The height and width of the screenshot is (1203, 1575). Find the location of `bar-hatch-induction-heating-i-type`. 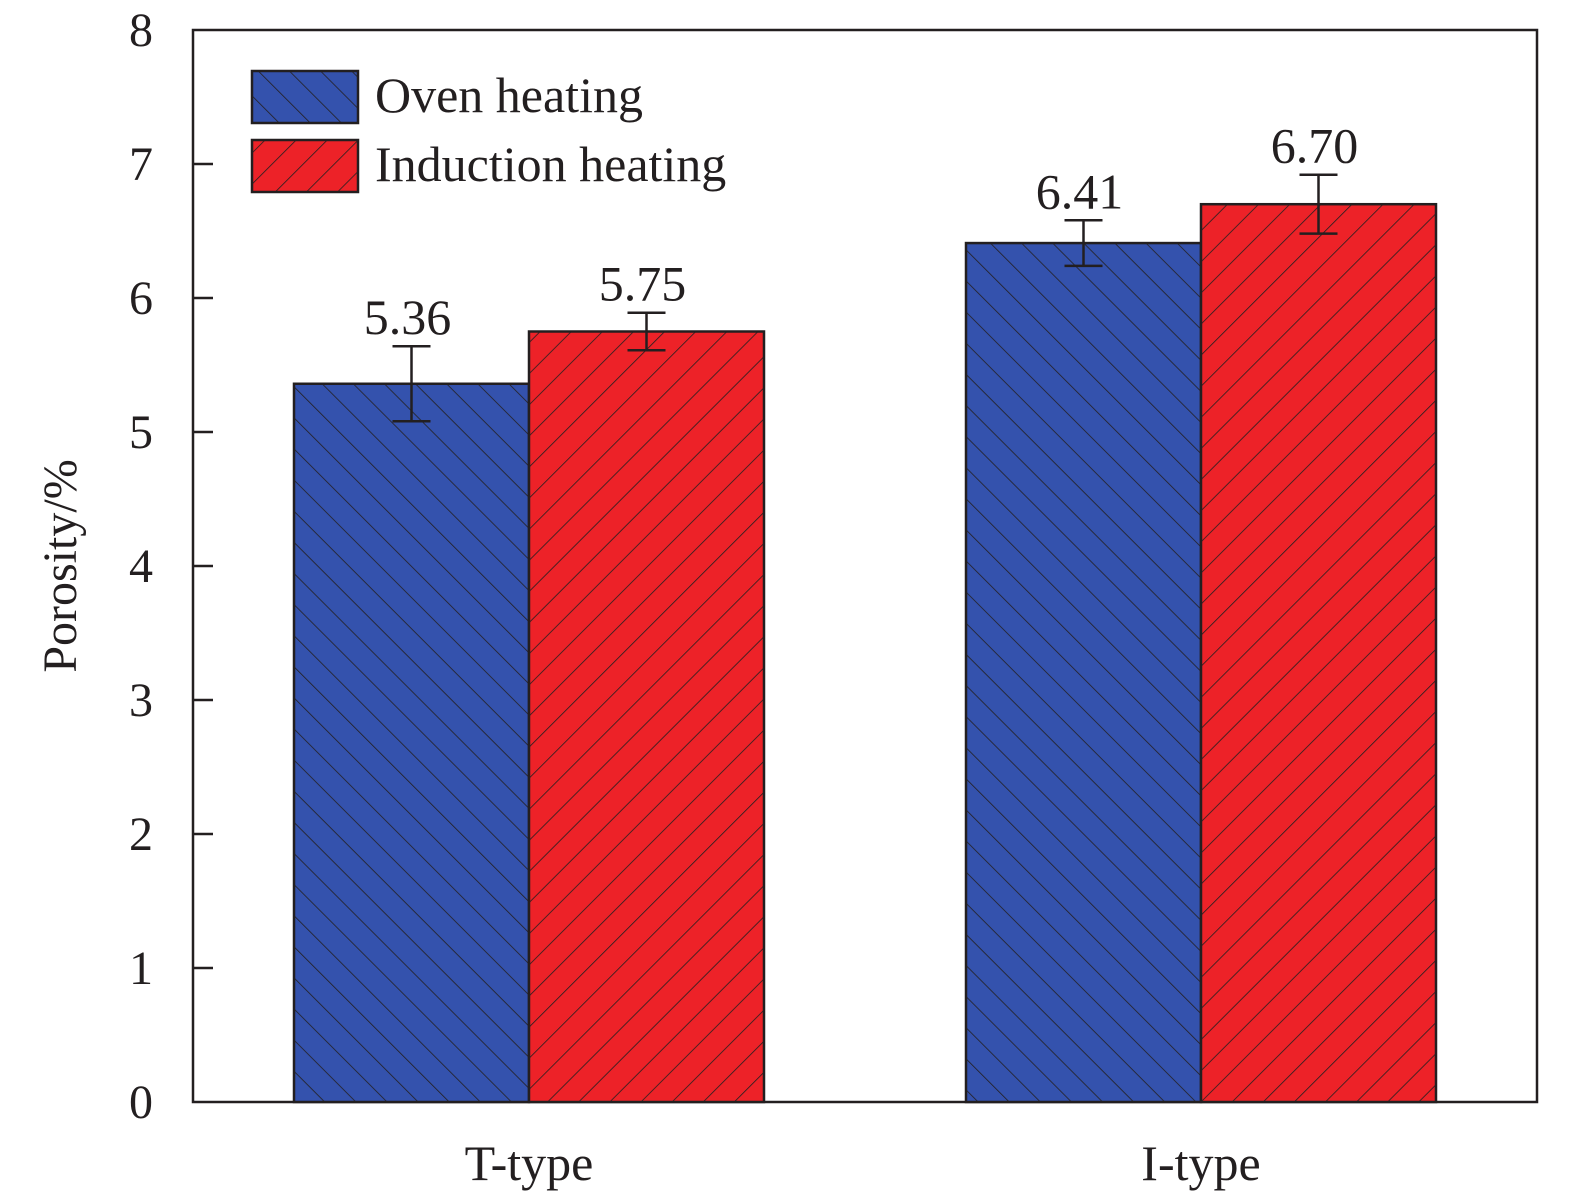

bar-hatch-induction-heating-i-type is located at coordinates (1318, 653).